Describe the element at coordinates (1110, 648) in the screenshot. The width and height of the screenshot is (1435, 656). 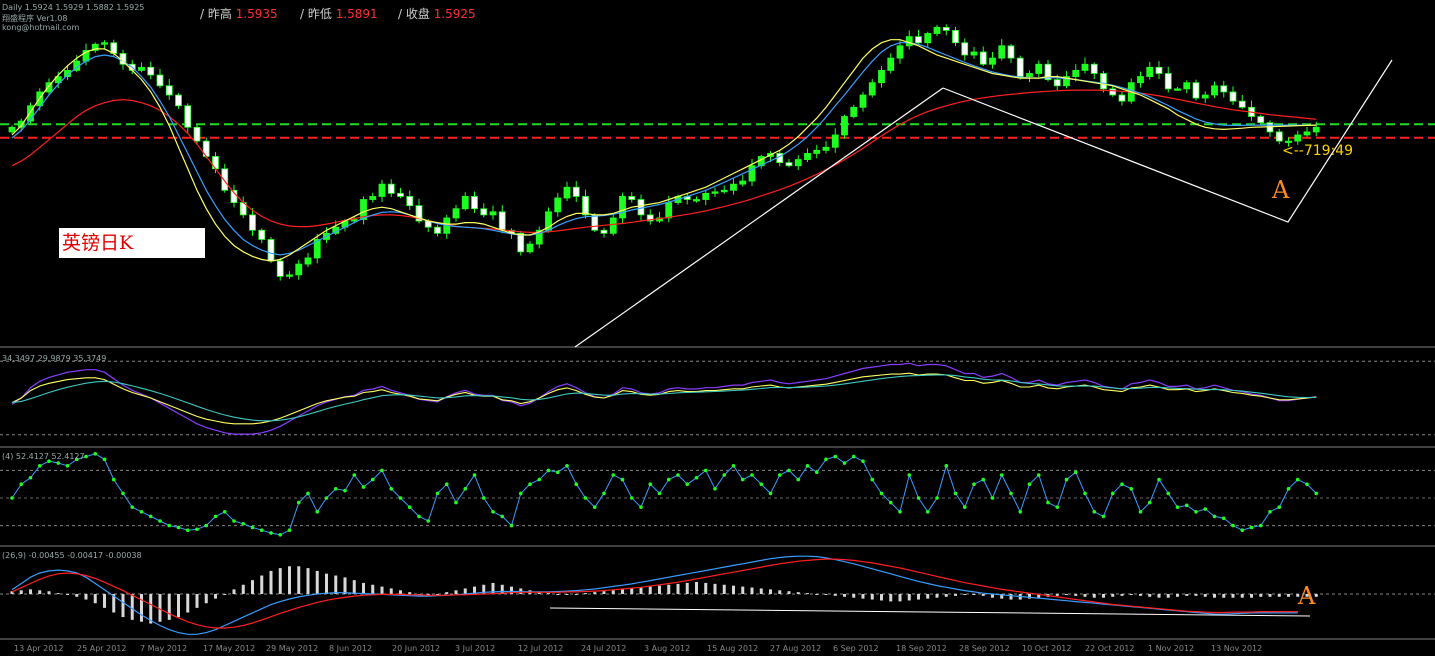
I see `x-axis-label: 22 Oct 2012` at that location.